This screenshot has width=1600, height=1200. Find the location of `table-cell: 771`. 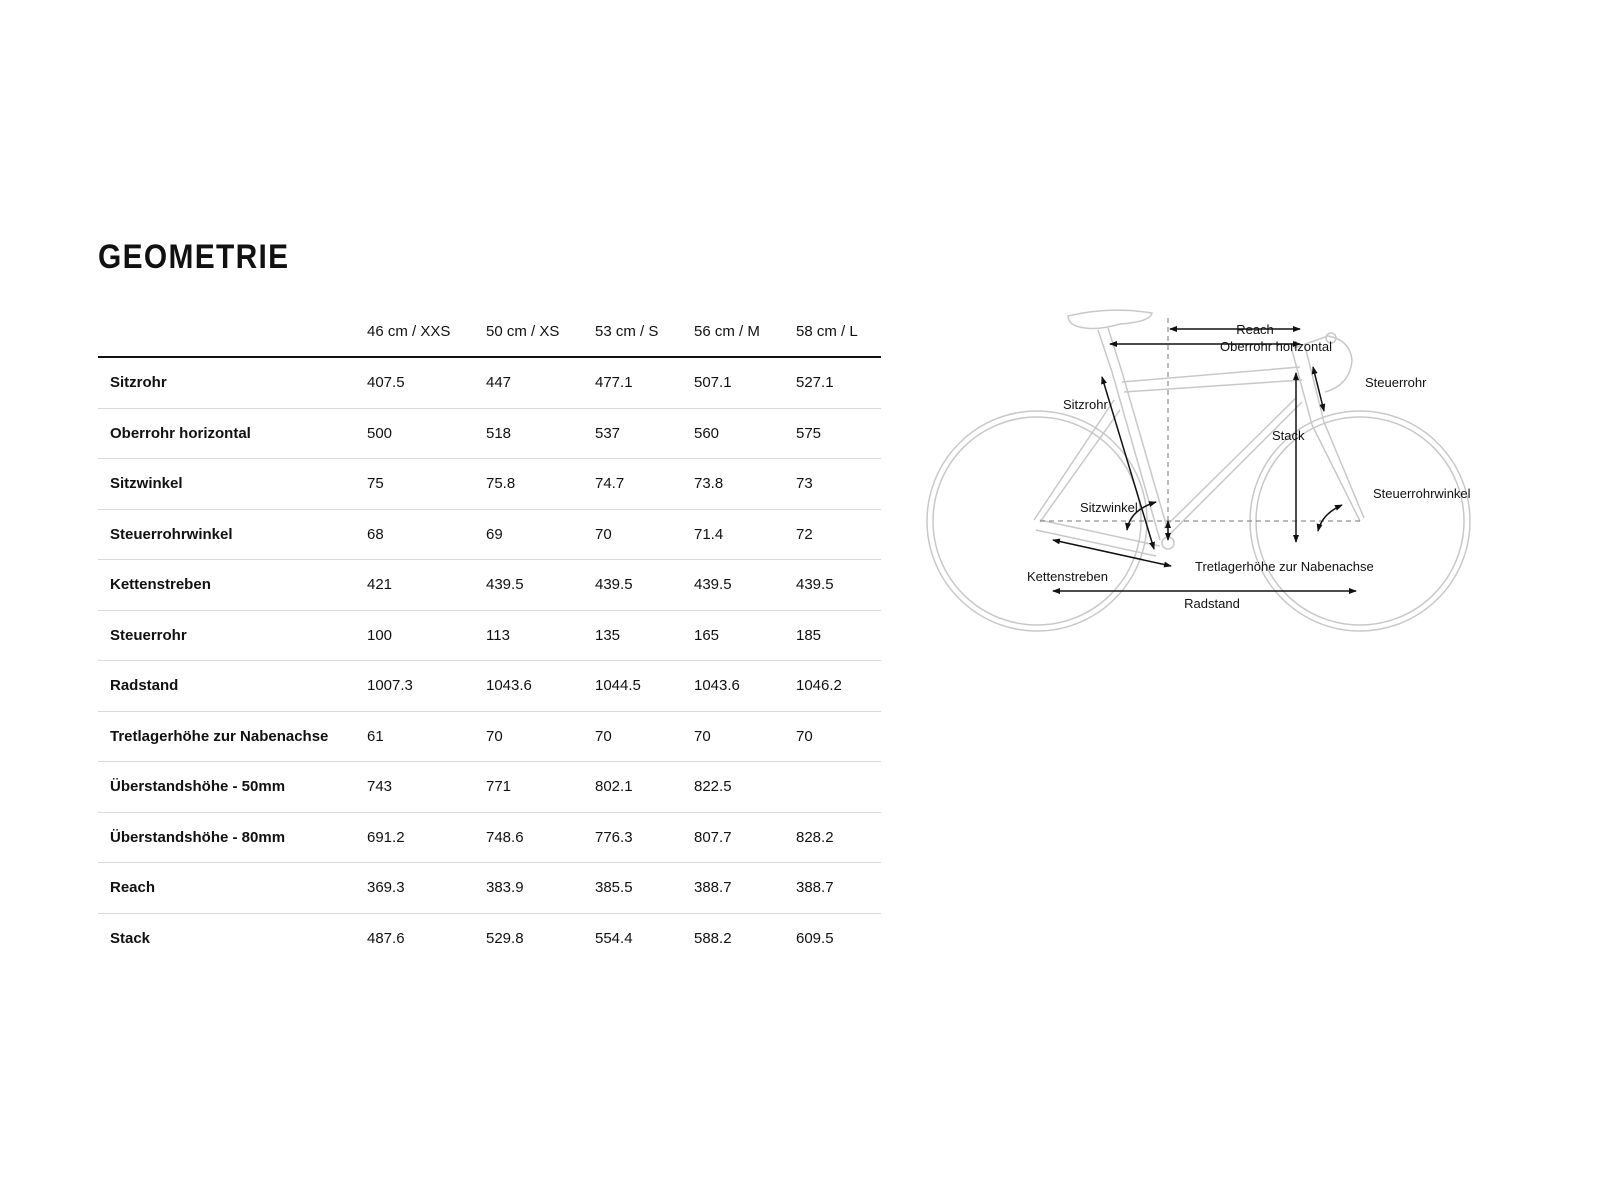

table-cell: 771 is located at coordinates (540, 787).